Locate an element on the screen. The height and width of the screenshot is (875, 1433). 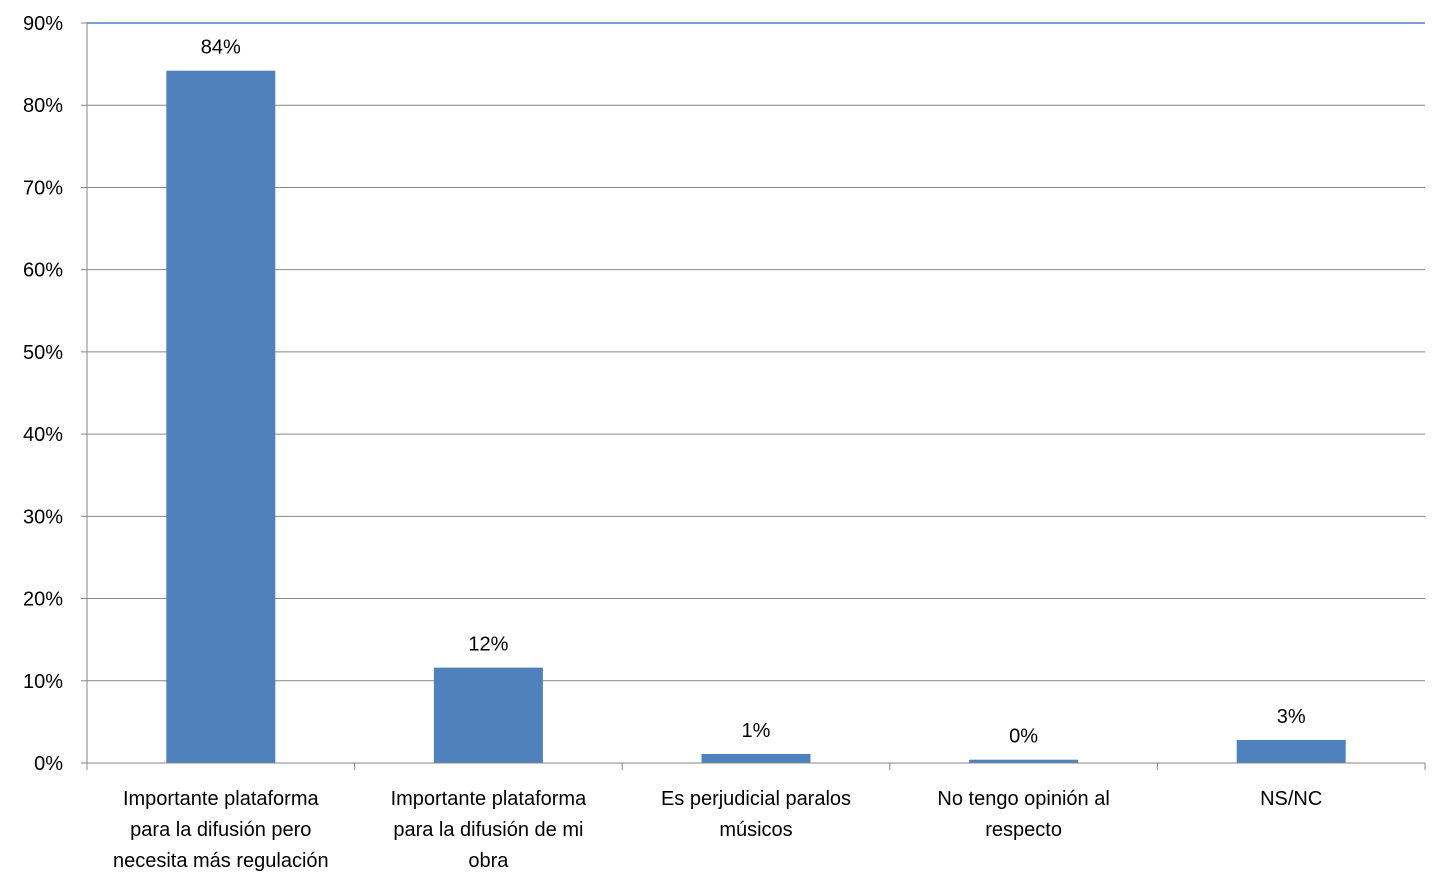
x-category-label-line: para la difusión pero is located at coordinates (220, 830).